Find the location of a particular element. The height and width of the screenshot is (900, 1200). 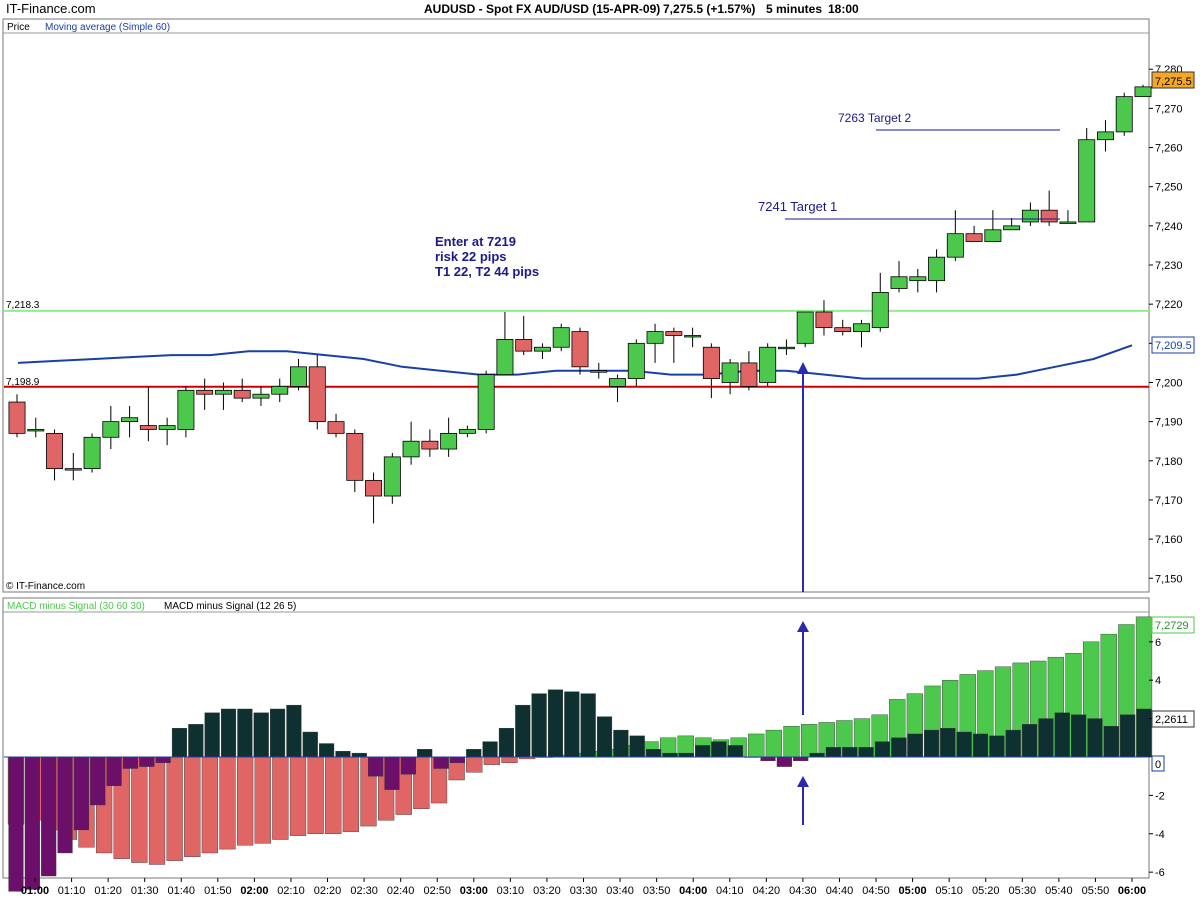

ma-value-badge: 7,209.5 is located at coordinates (1173, 345).